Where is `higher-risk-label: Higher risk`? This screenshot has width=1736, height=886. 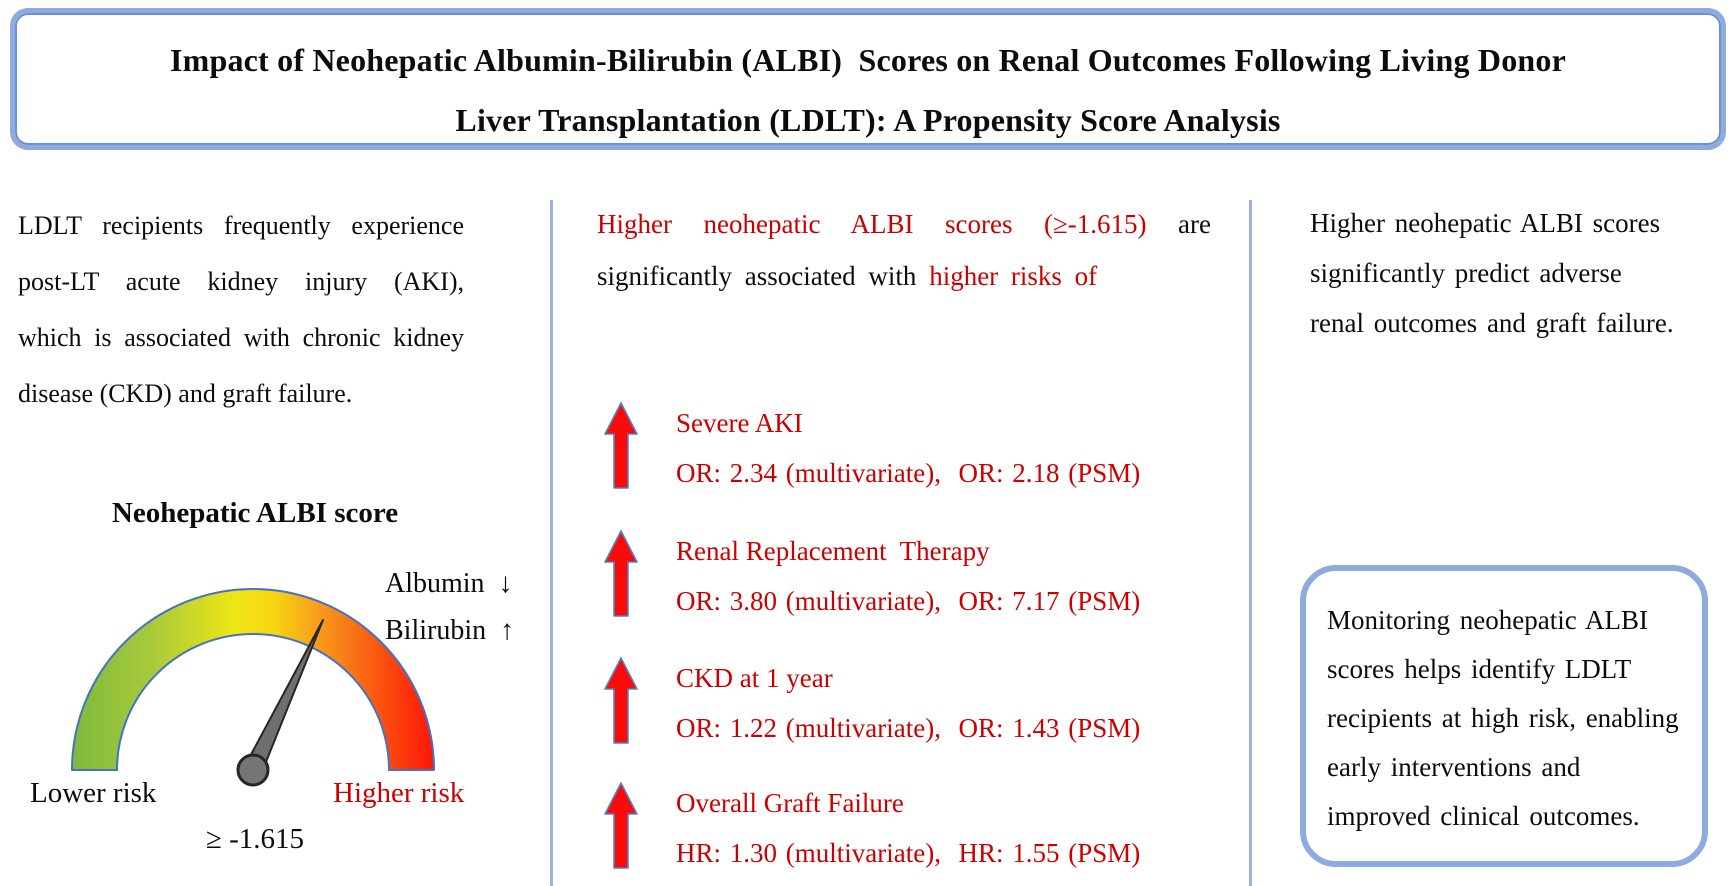 higher-risk-label: Higher risk is located at coordinates (399, 793).